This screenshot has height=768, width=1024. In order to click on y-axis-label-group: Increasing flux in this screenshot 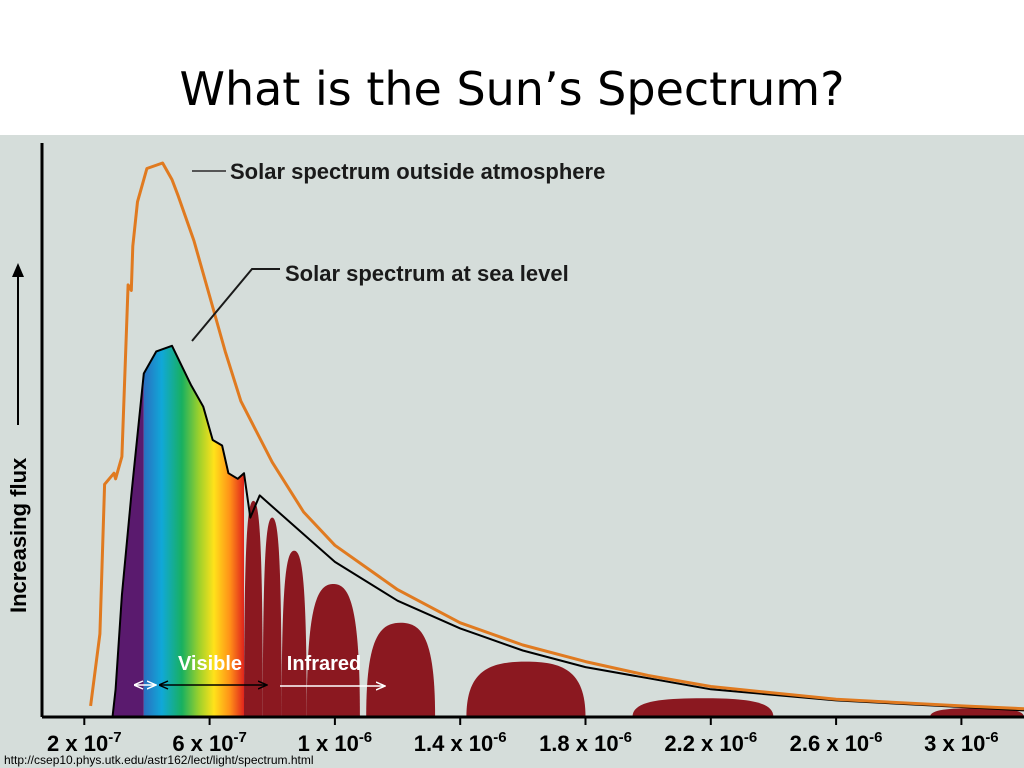, I will do `click(18, 438)`.